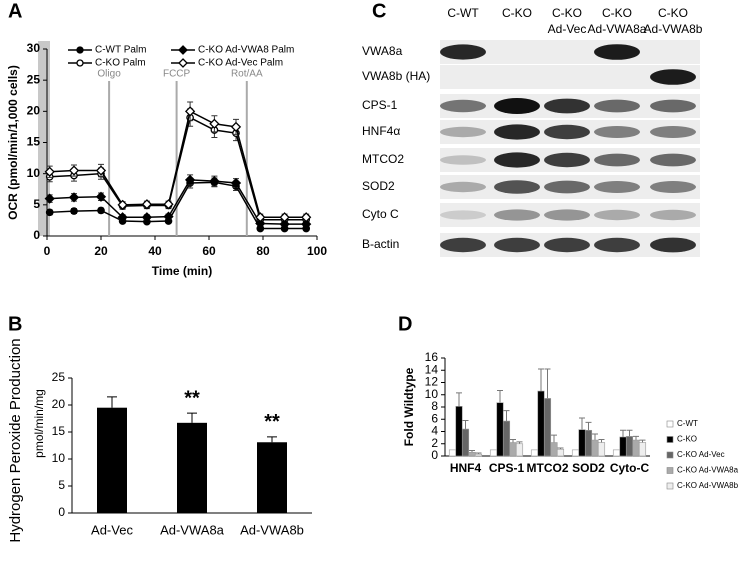 Image resolution: width=740 pixels, height=566 pixels. What do you see at coordinates (34, 48) in the screenshot?
I see `y-tick-label: 30` at bounding box center [34, 48].